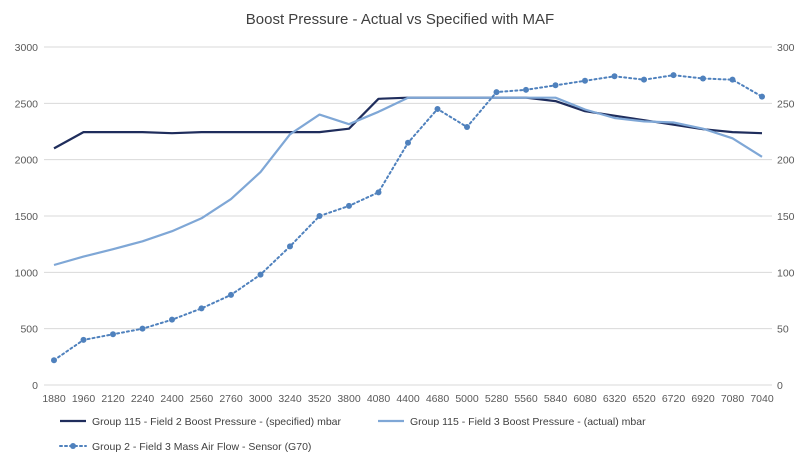  Describe the element at coordinates (261, 399) in the screenshot. I see `x-tick-label: 3000` at that location.